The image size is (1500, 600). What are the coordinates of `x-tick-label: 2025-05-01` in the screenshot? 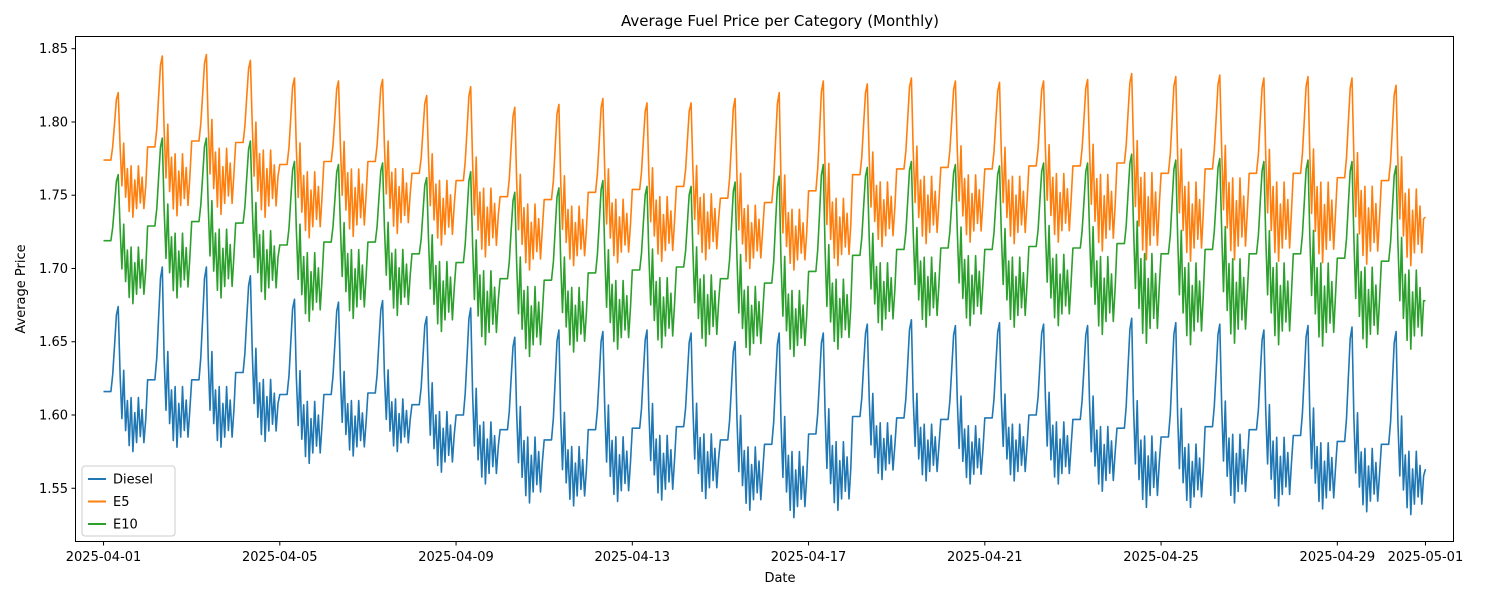 It's located at (1426, 557).